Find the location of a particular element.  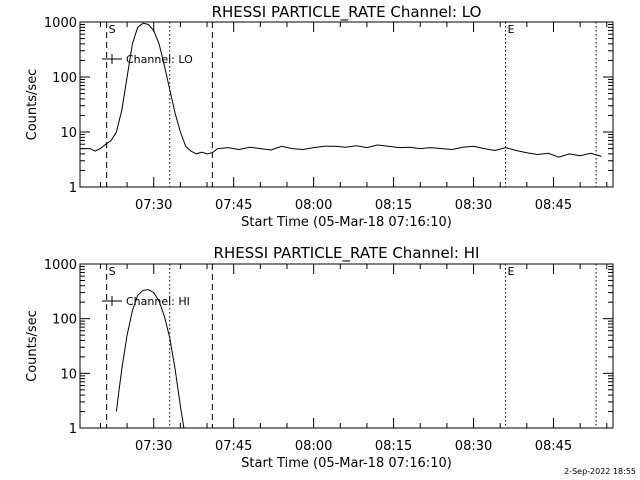

legend-entry: Channel: HI is located at coordinates (158, 301).